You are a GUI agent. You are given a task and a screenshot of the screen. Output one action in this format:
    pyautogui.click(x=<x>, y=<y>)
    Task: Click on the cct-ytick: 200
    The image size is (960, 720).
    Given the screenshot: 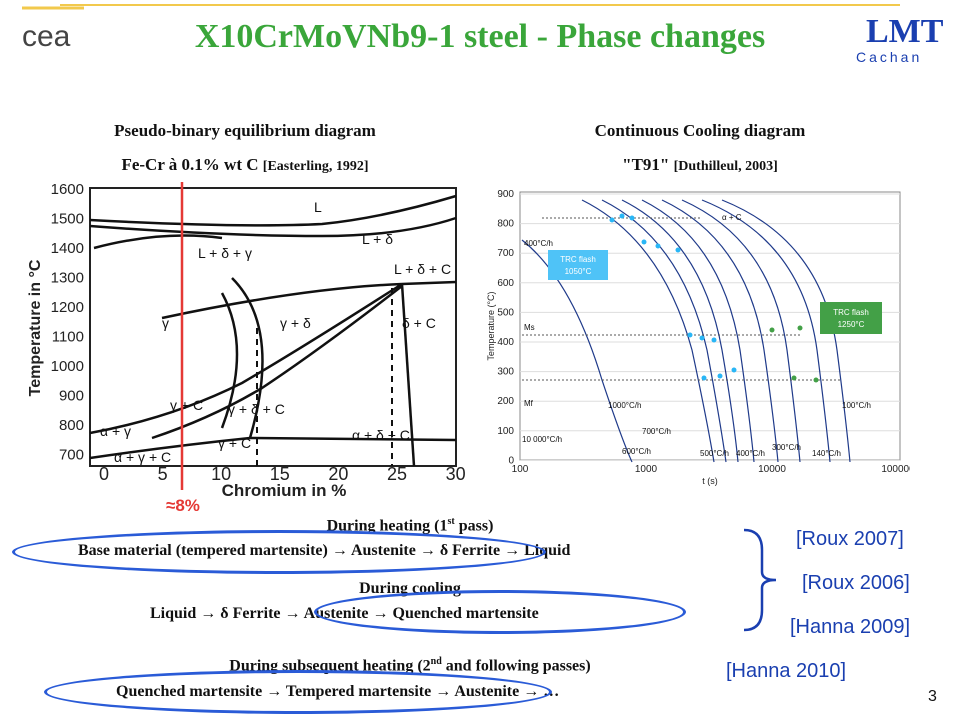 What is the action you would take?
    pyautogui.click(x=505, y=401)
    